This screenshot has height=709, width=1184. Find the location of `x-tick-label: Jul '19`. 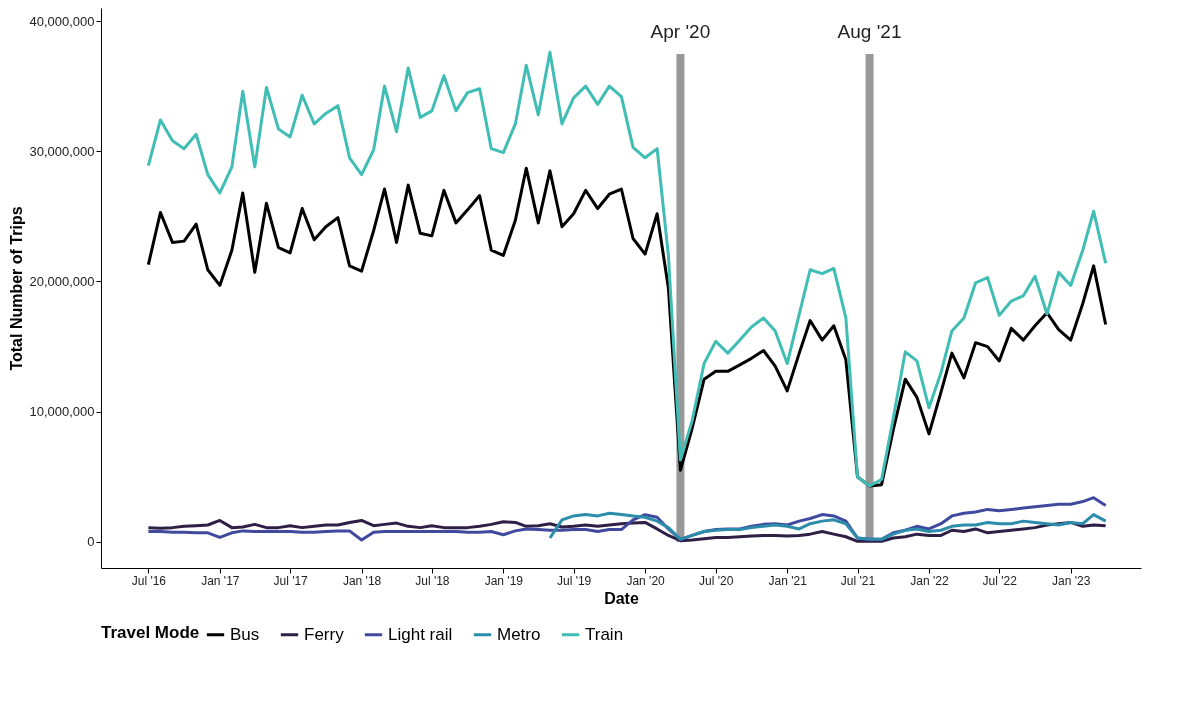

x-tick-label: Jul '19 is located at coordinates (574, 580).